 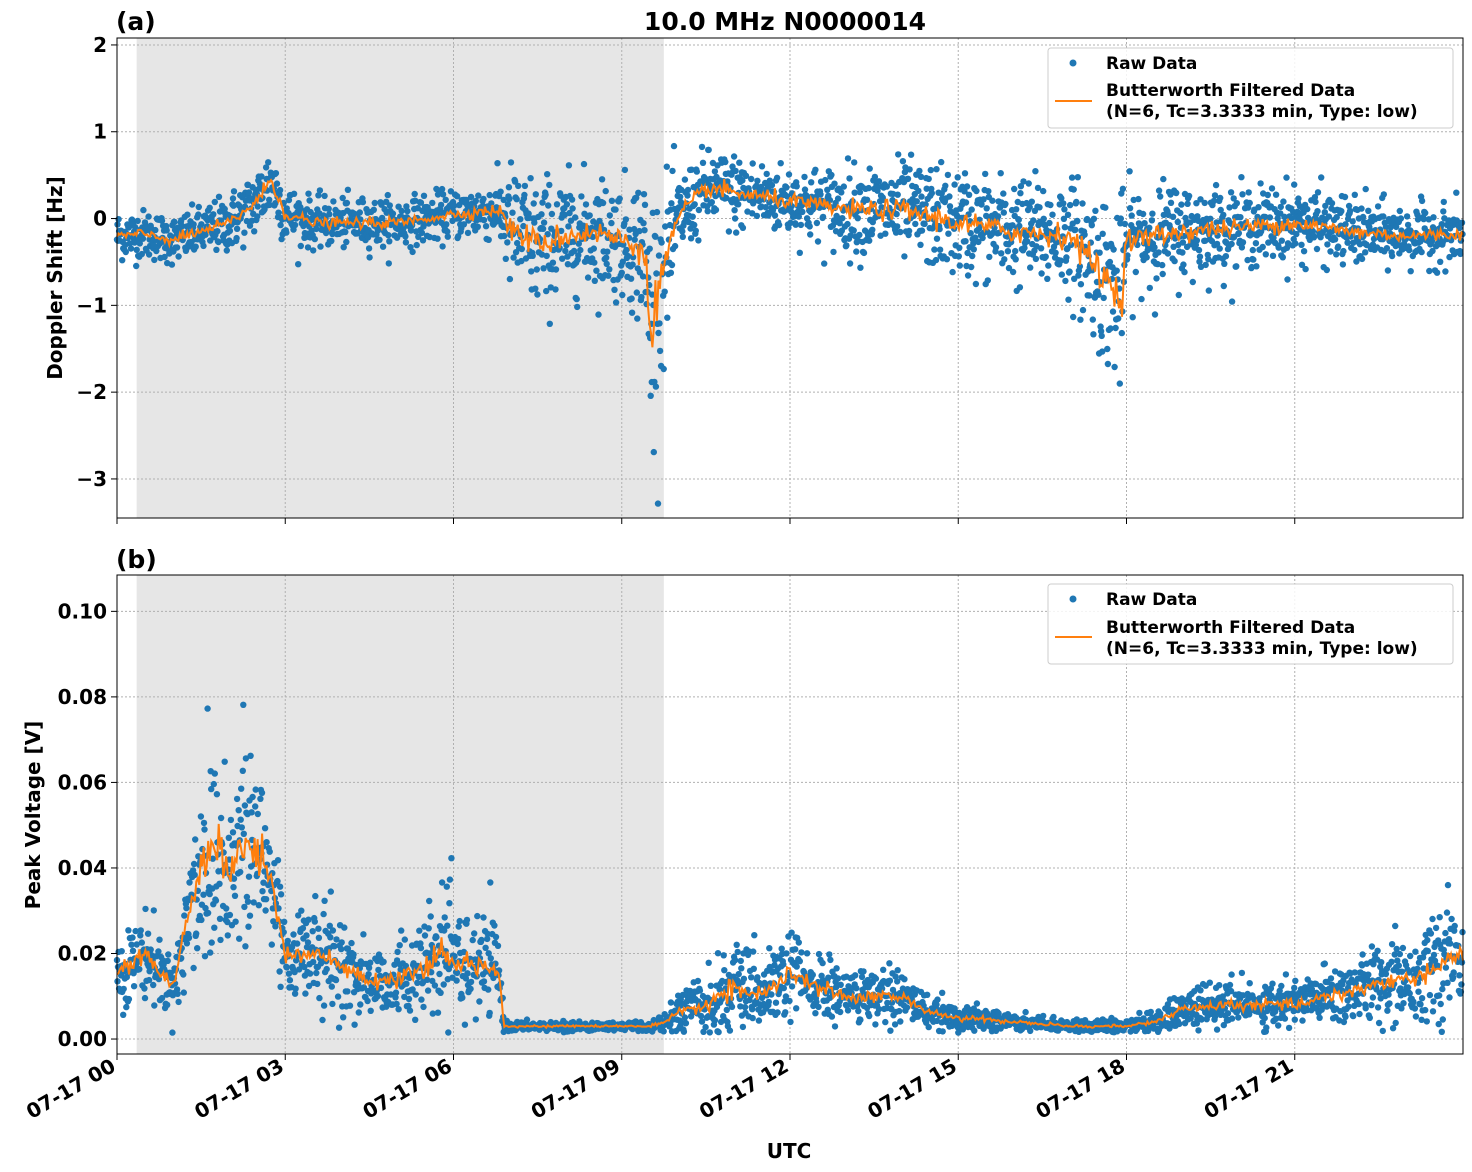 What do you see at coordinates (100, 219) in the screenshot?
I see `y-tick-label: 0` at bounding box center [100, 219].